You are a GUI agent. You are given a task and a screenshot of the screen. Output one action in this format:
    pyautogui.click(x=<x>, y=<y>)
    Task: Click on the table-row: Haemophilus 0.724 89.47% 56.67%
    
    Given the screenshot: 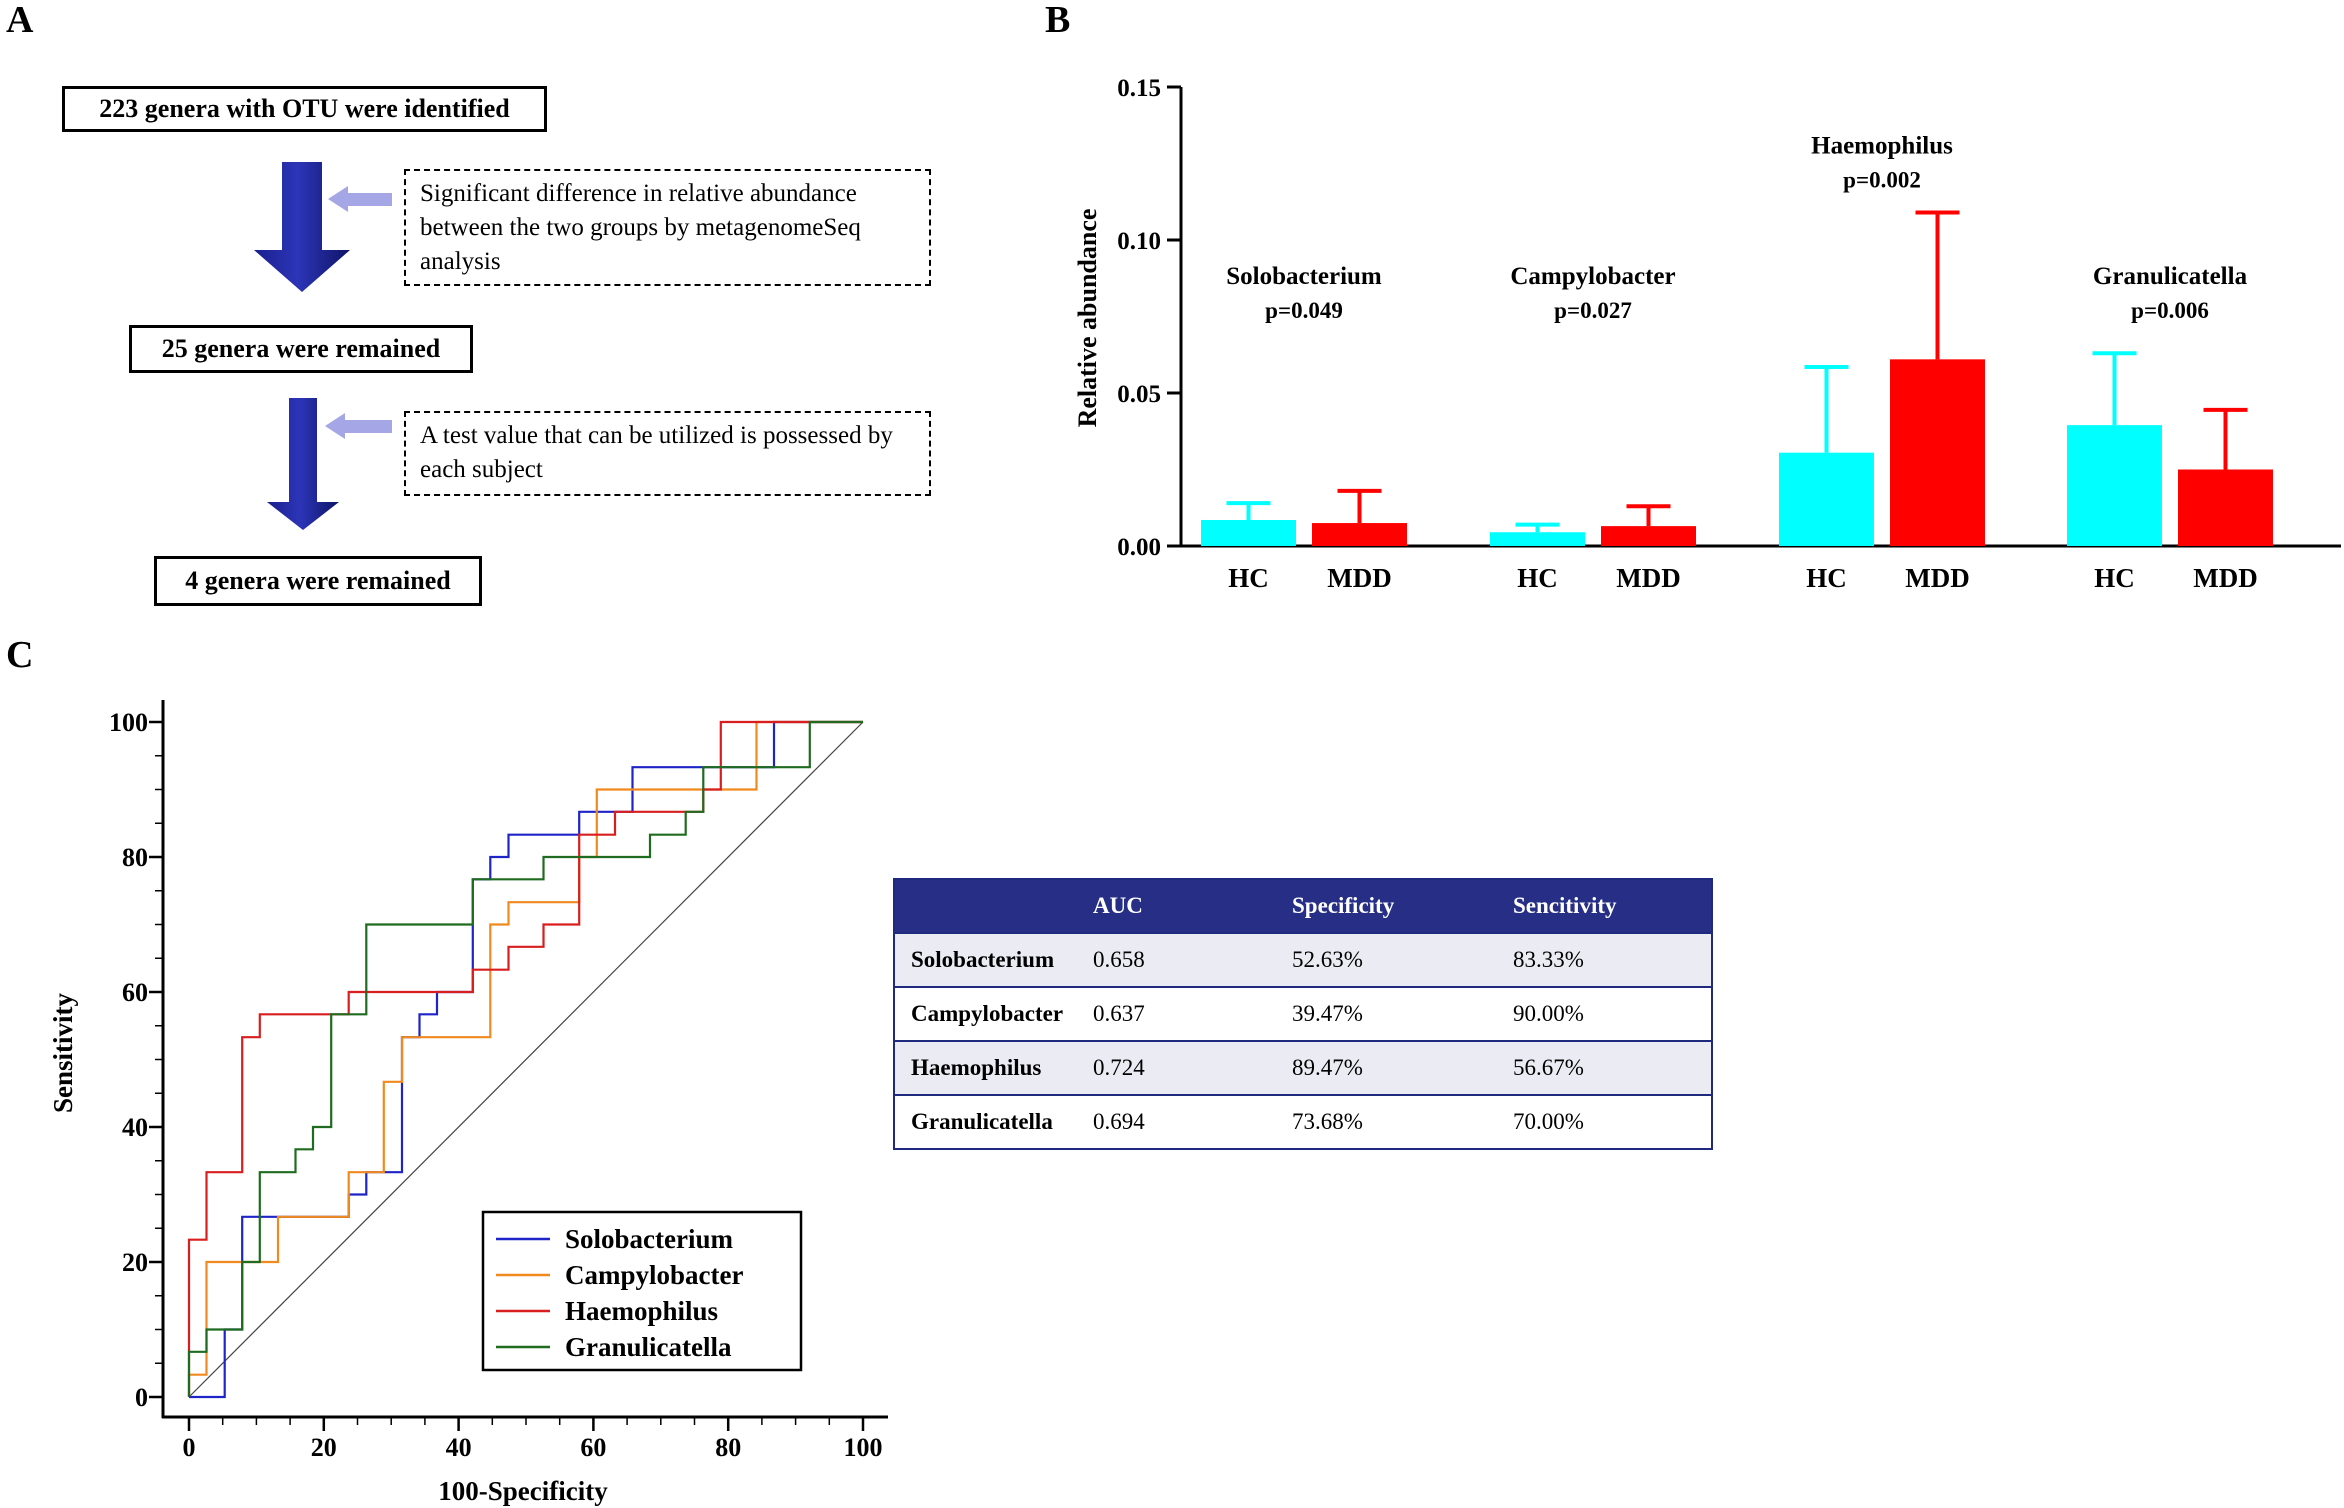 What is the action you would take?
    pyautogui.click(x=1303, y=1067)
    